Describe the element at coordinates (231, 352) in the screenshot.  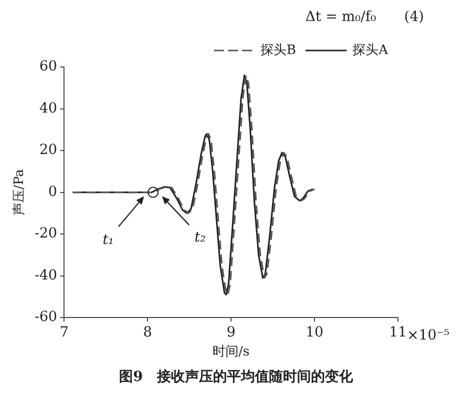
I see `x-axis-title: 时间/s` at that location.